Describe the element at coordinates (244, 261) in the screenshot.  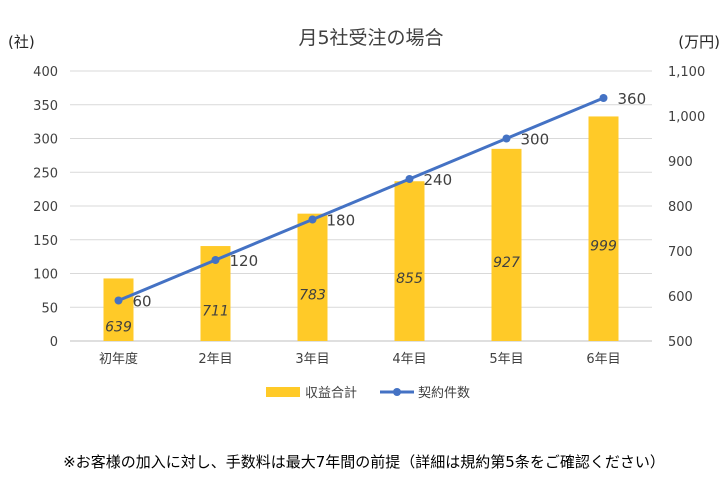
I see `line-data-label: 120` at that location.